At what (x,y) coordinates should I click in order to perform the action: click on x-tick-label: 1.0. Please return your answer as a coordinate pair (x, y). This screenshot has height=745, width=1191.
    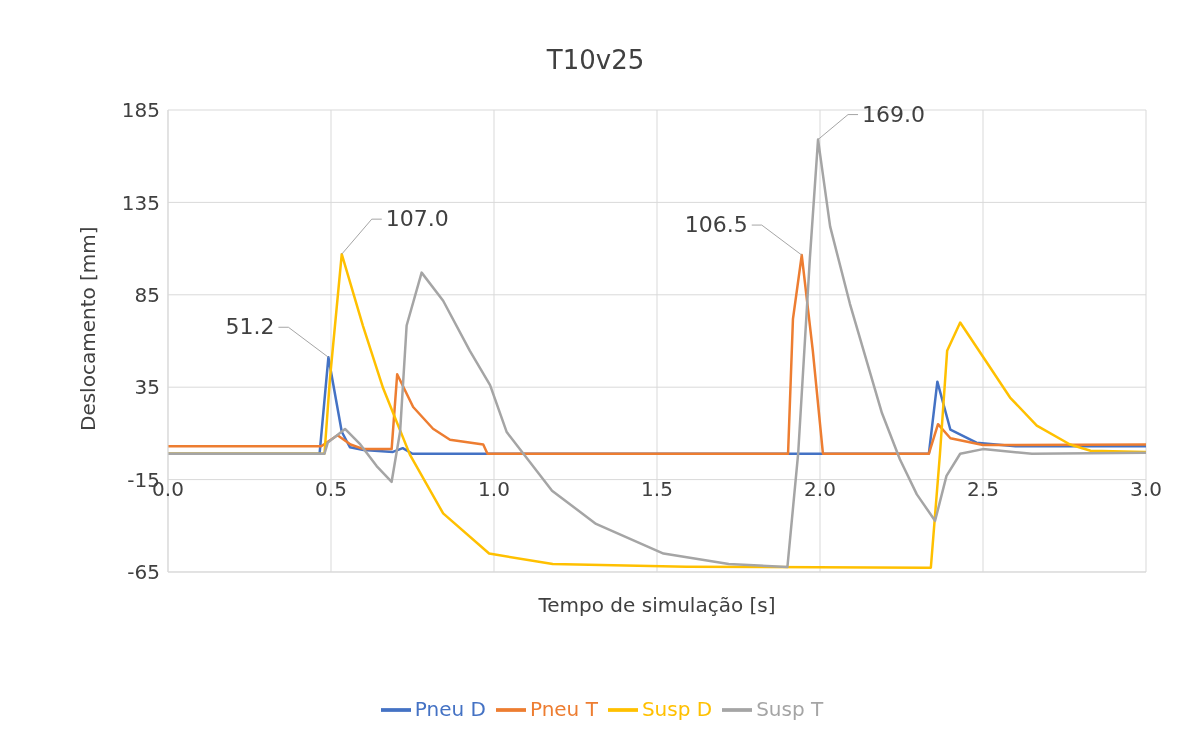
    Looking at the image, I should click on (494, 488).